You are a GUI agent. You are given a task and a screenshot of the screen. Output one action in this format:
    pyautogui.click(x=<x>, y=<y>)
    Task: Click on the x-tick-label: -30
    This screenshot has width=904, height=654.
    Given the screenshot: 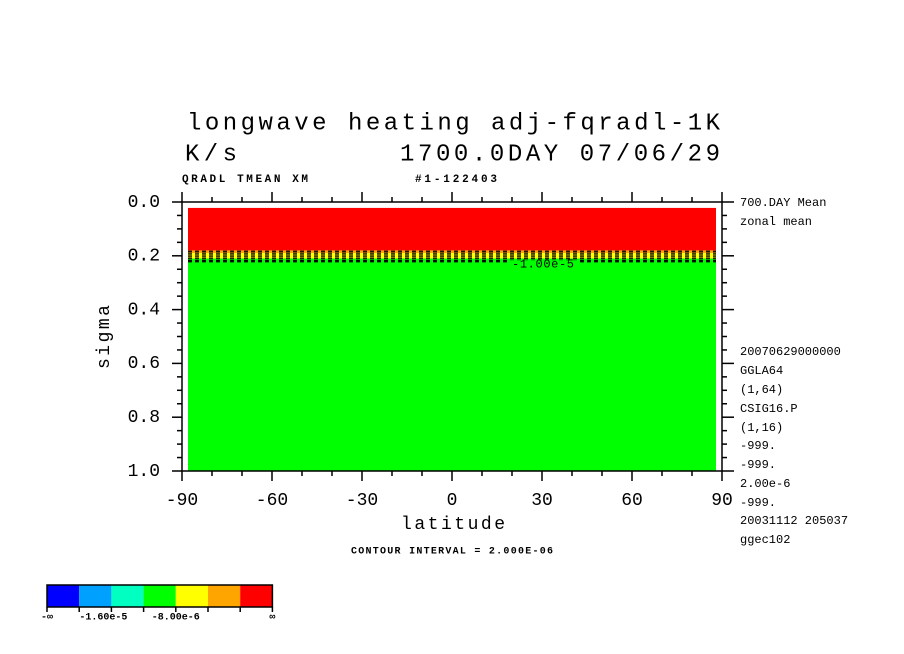 What is the action you would take?
    pyautogui.click(x=362, y=501)
    